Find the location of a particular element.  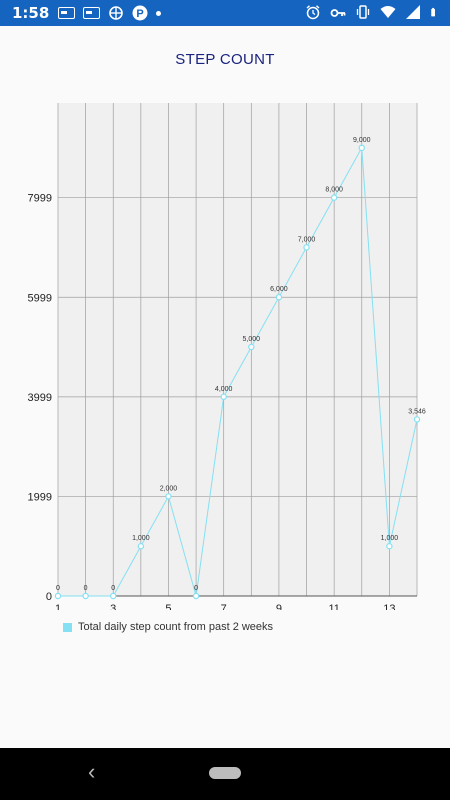

data-label: 6,000 is located at coordinates (279, 289).